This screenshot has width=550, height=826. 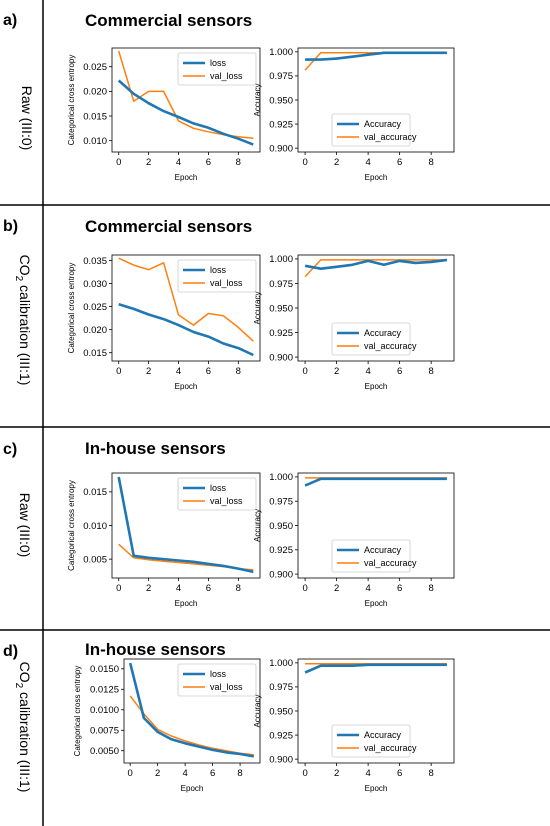 I want to click on y-tick-label: 0.0125, so click(x=104, y=690).